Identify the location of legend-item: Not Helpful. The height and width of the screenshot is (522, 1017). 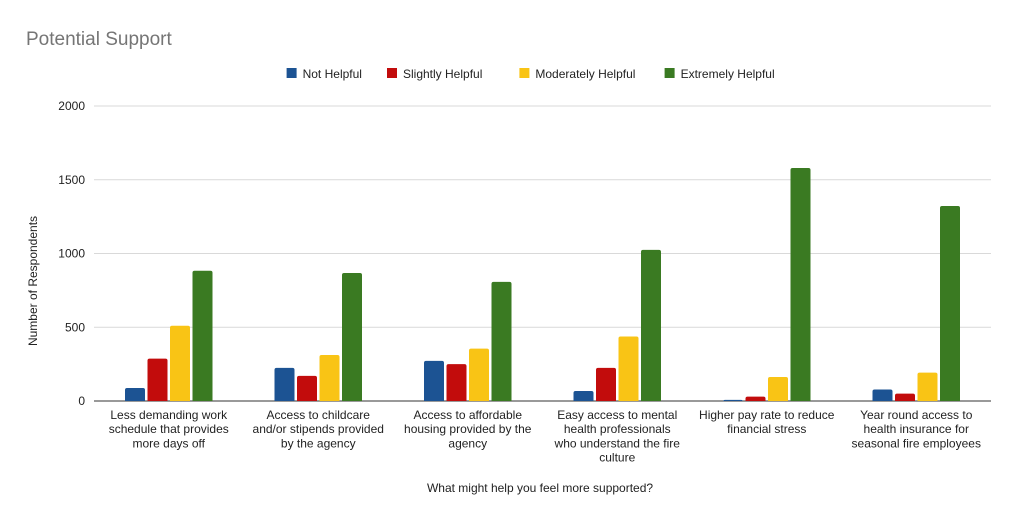
(324, 74).